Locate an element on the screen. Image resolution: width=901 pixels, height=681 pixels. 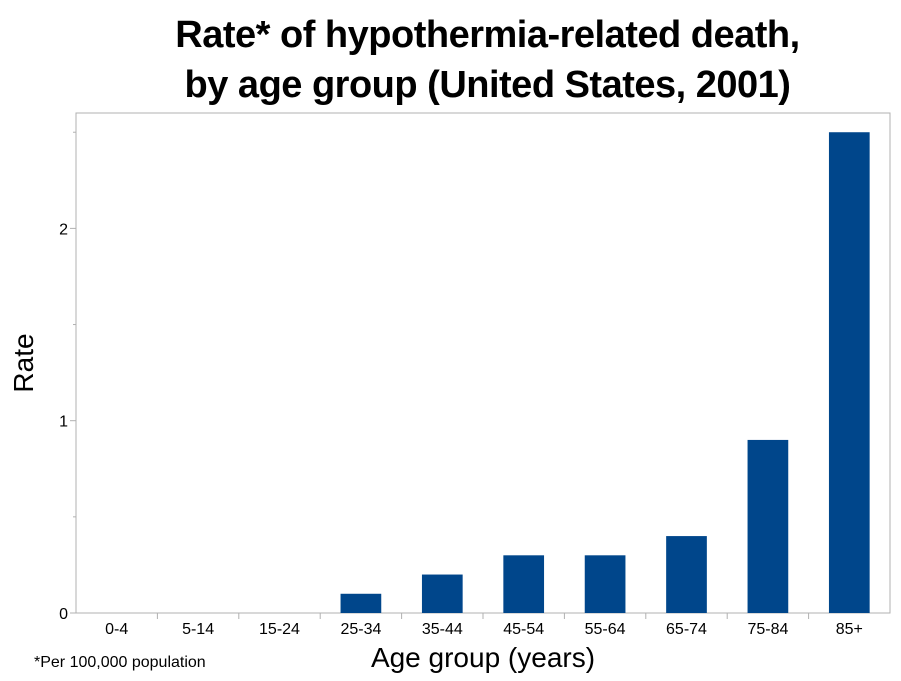
y-tick-label: 2 is located at coordinates (63, 229).